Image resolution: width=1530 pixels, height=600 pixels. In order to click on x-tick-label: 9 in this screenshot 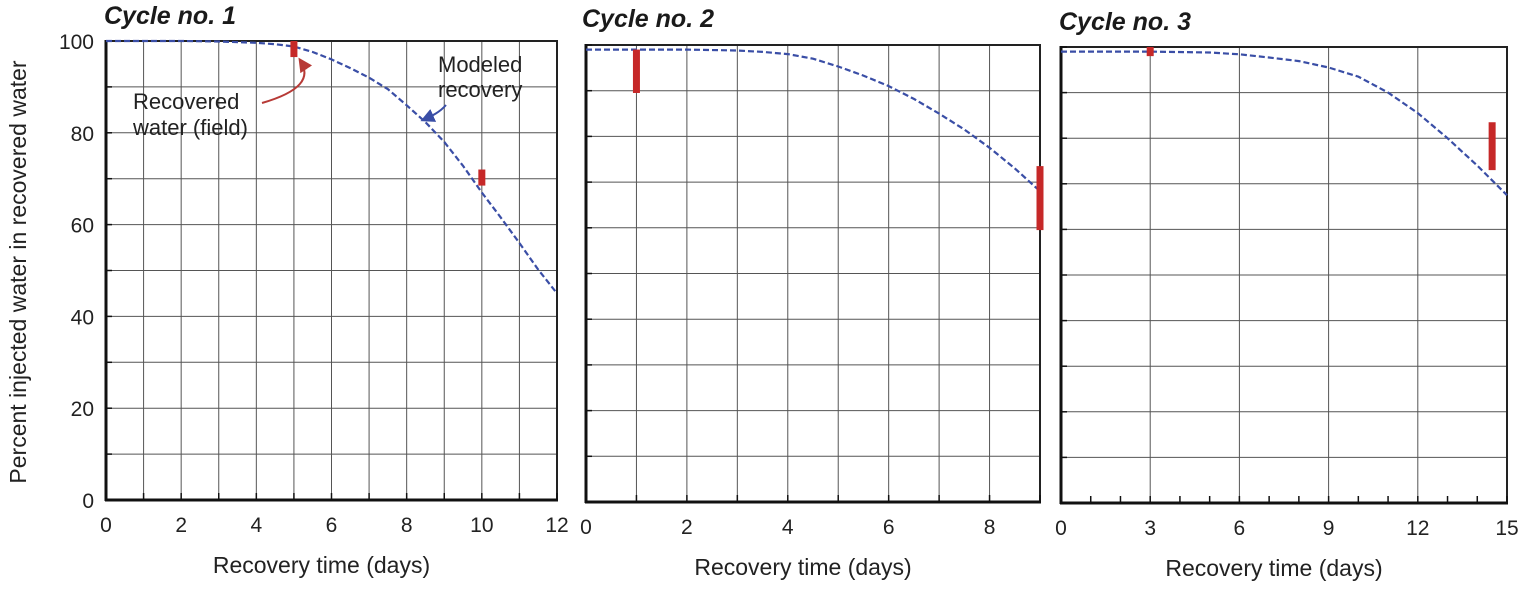, I will do `click(1329, 528)`.